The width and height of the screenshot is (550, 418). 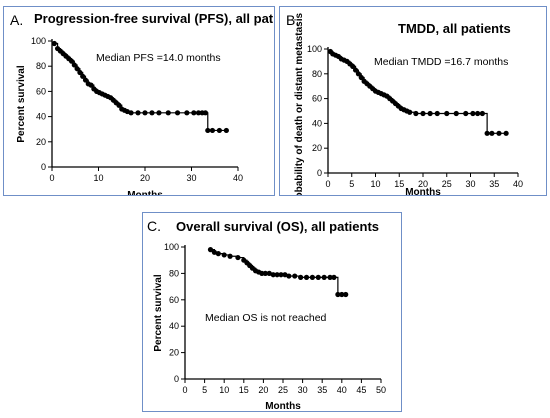 I want to click on median-annotation: Median PFS =14.0 months, so click(x=158, y=58).